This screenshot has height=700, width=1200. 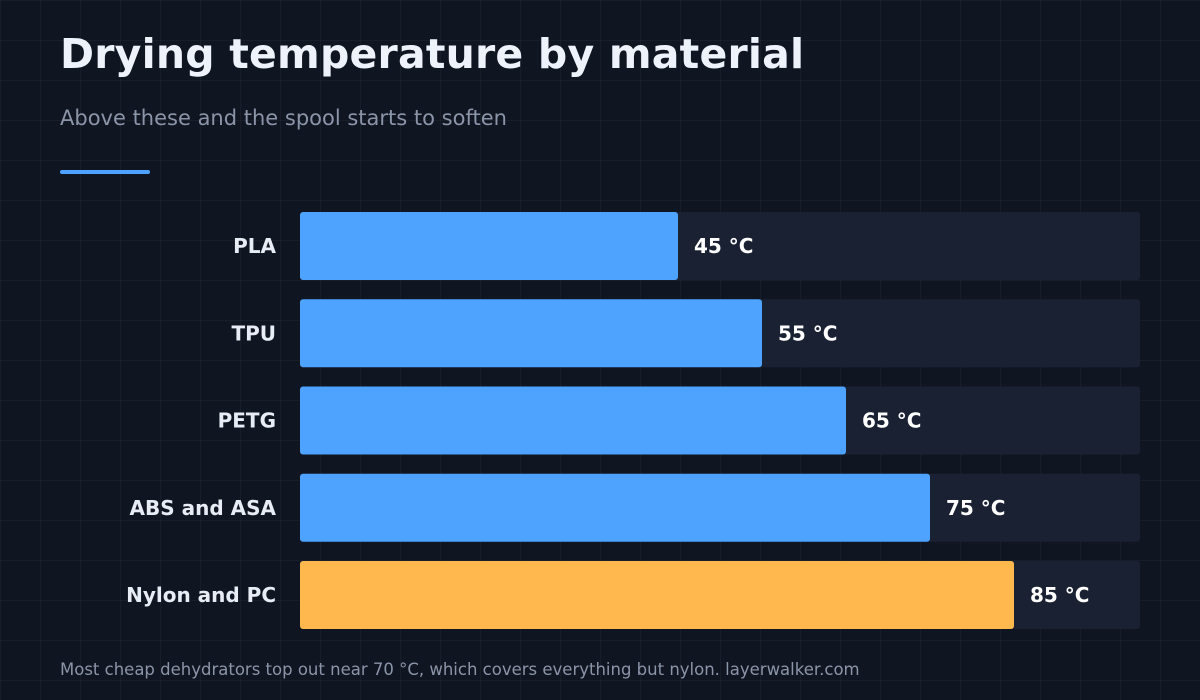 What do you see at coordinates (573, 420) in the screenshot?
I see `bar-petg` at bounding box center [573, 420].